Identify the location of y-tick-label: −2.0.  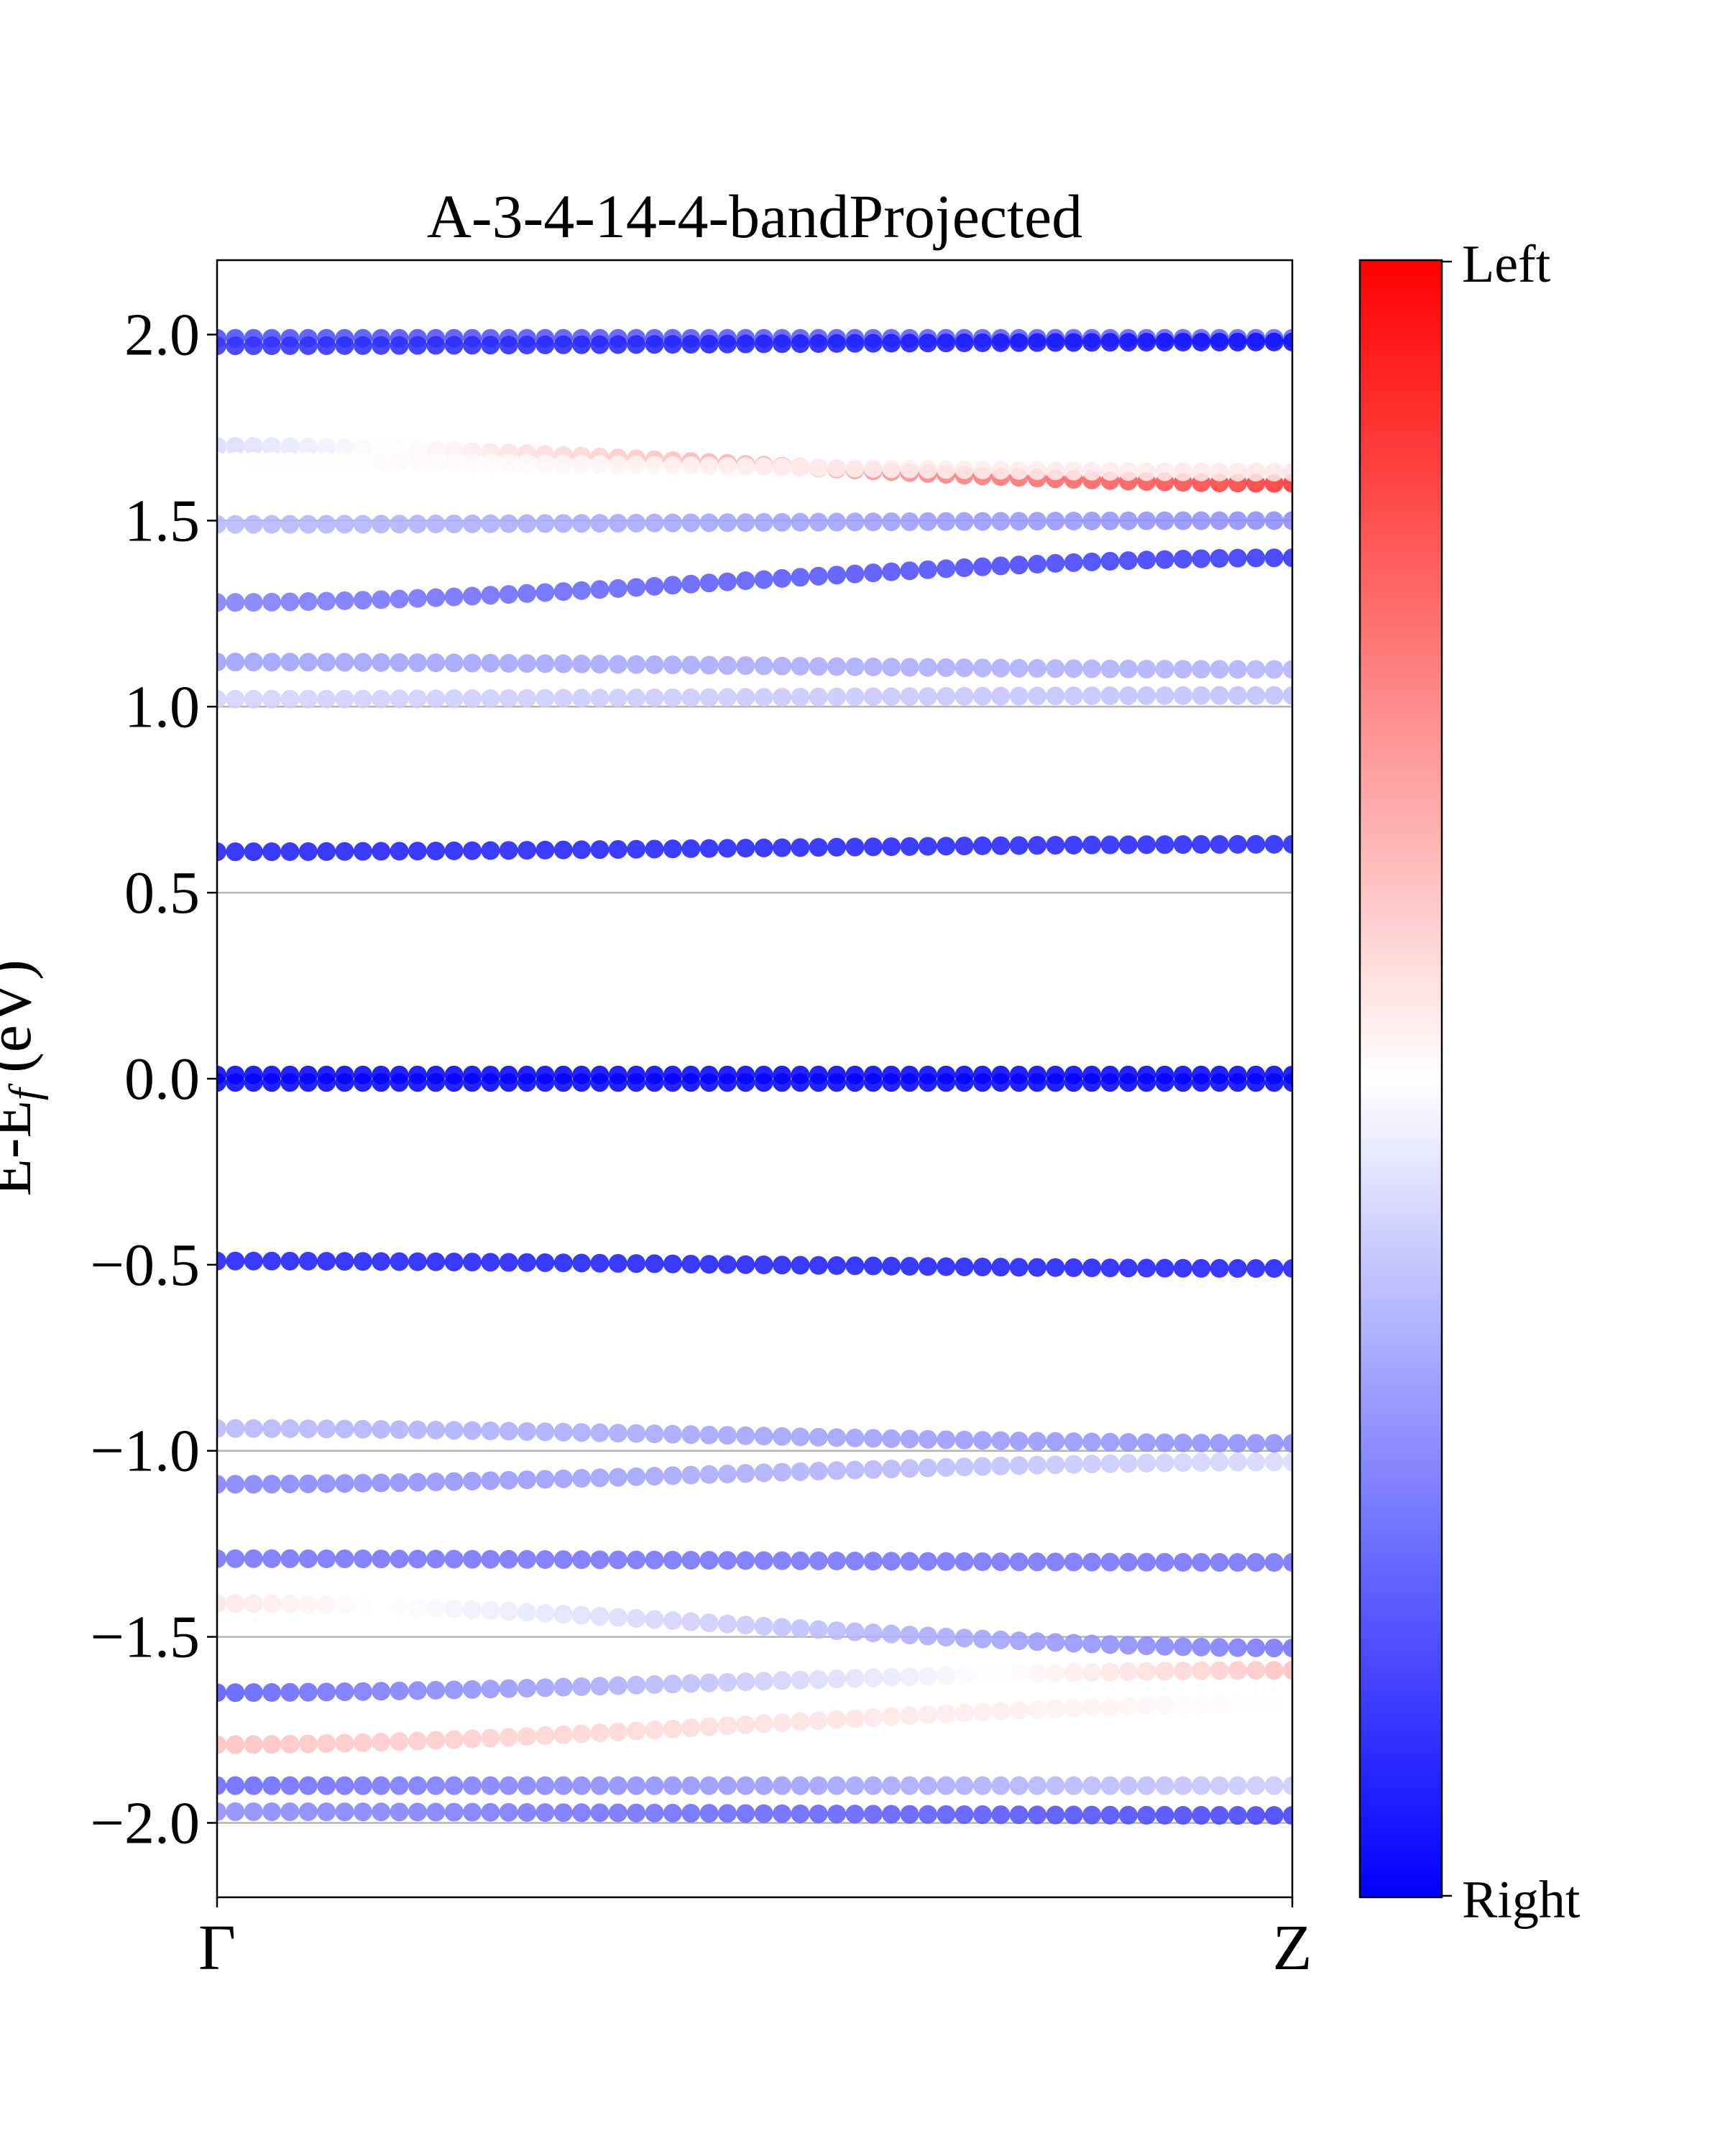
(145, 1823).